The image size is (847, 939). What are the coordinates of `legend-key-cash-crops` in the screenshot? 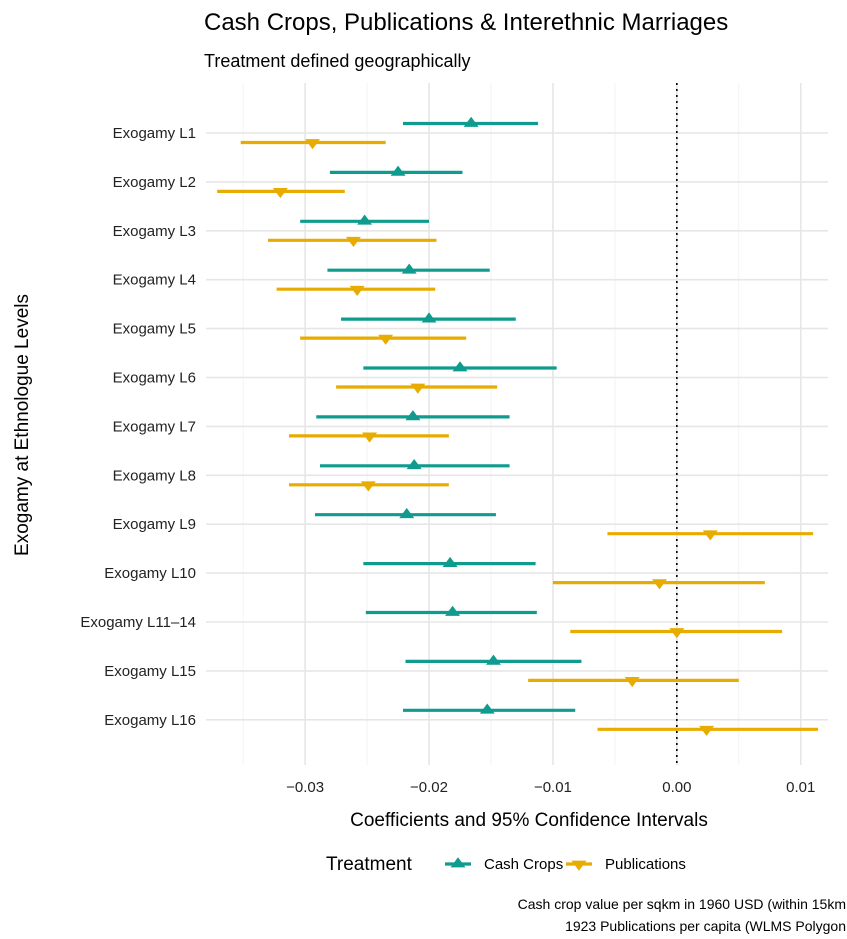 It's located at (458, 862).